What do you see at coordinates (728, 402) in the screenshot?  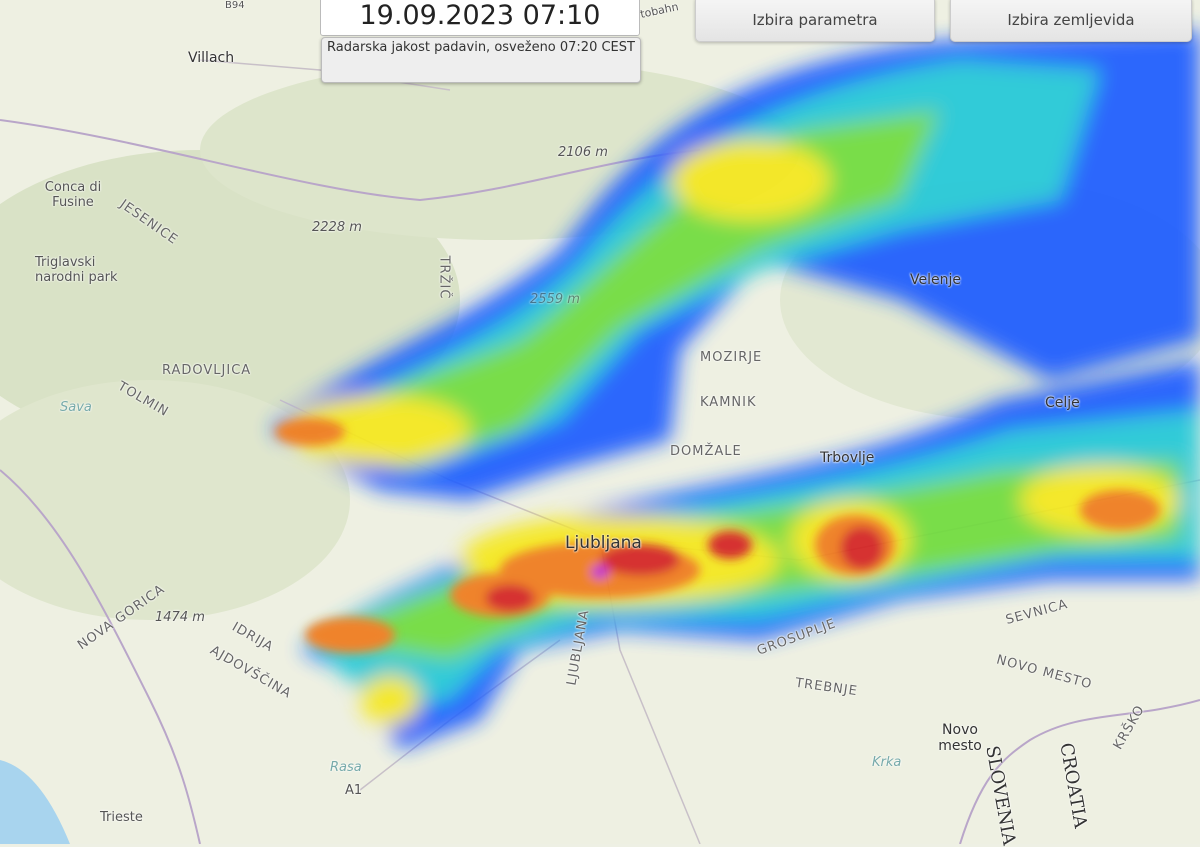 I see `town-label-kamnik: KAMNIK` at bounding box center [728, 402].